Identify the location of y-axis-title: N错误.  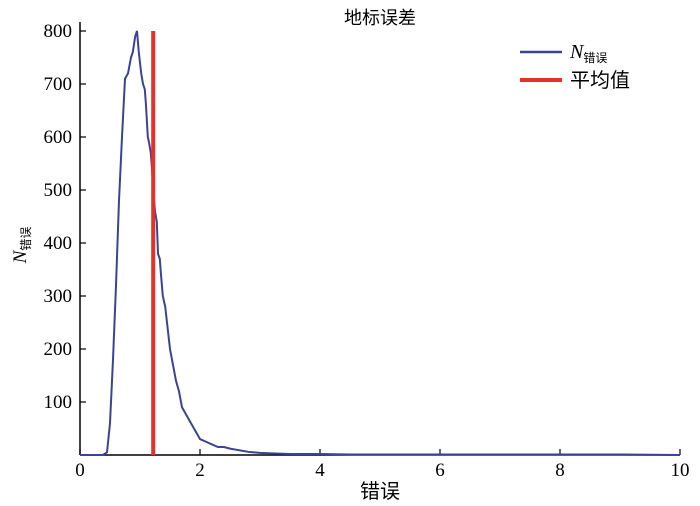
(21, 246).